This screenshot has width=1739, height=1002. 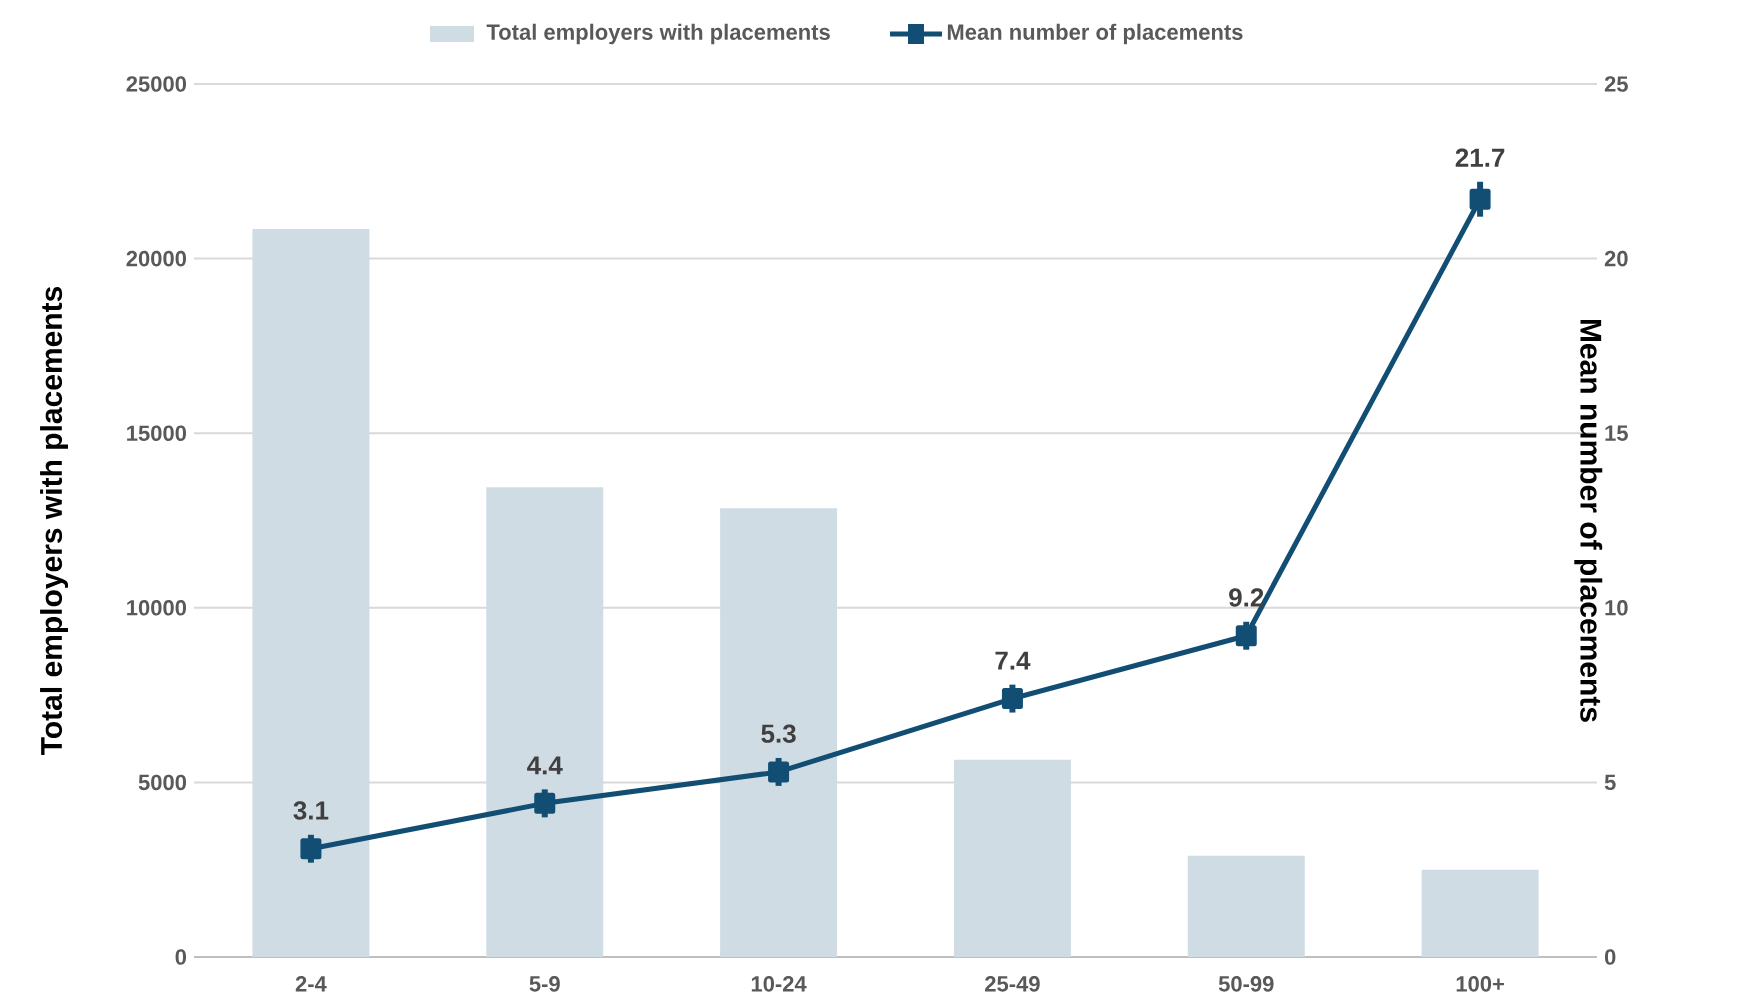 What do you see at coordinates (545, 765) in the screenshot?
I see `data-label: 4.4` at bounding box center [545, 765].